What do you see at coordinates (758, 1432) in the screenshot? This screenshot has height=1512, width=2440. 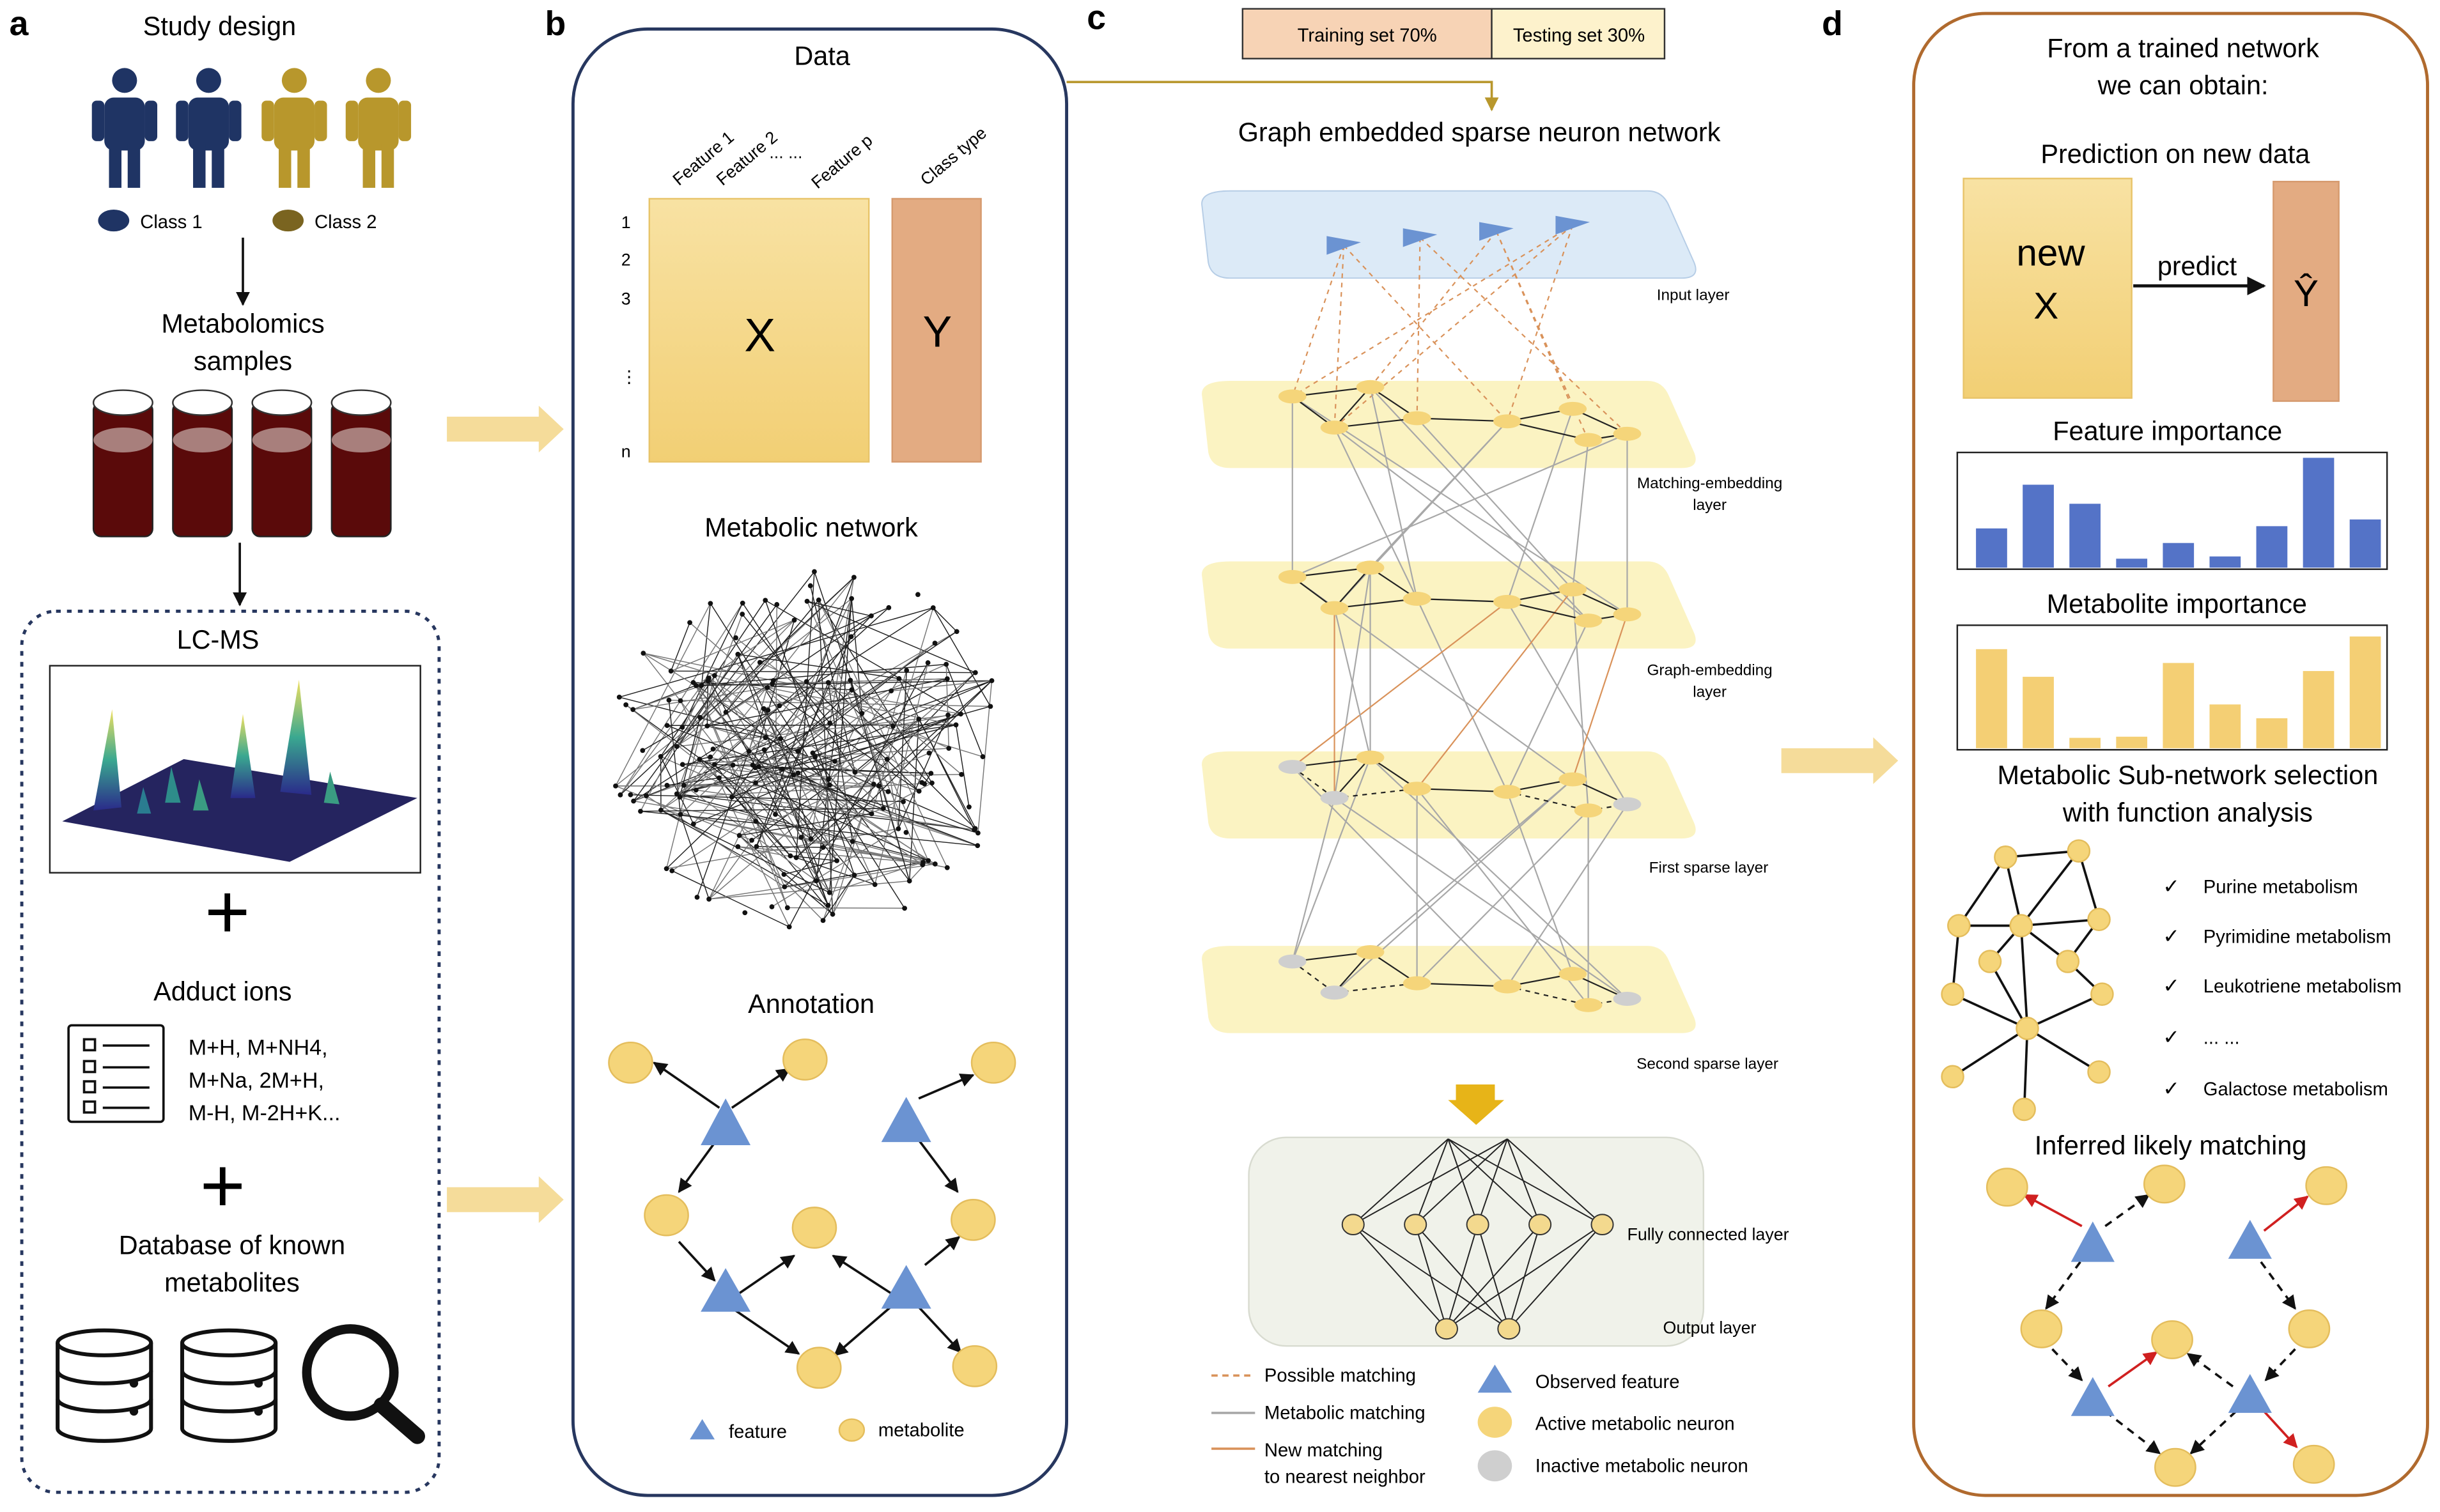 I see `legend-feature-label: feature` at bounding box center [758, 1432].